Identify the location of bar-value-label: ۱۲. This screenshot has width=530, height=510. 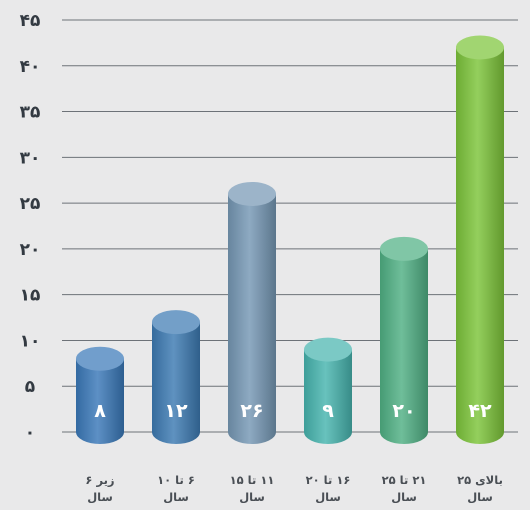
(176, 411).